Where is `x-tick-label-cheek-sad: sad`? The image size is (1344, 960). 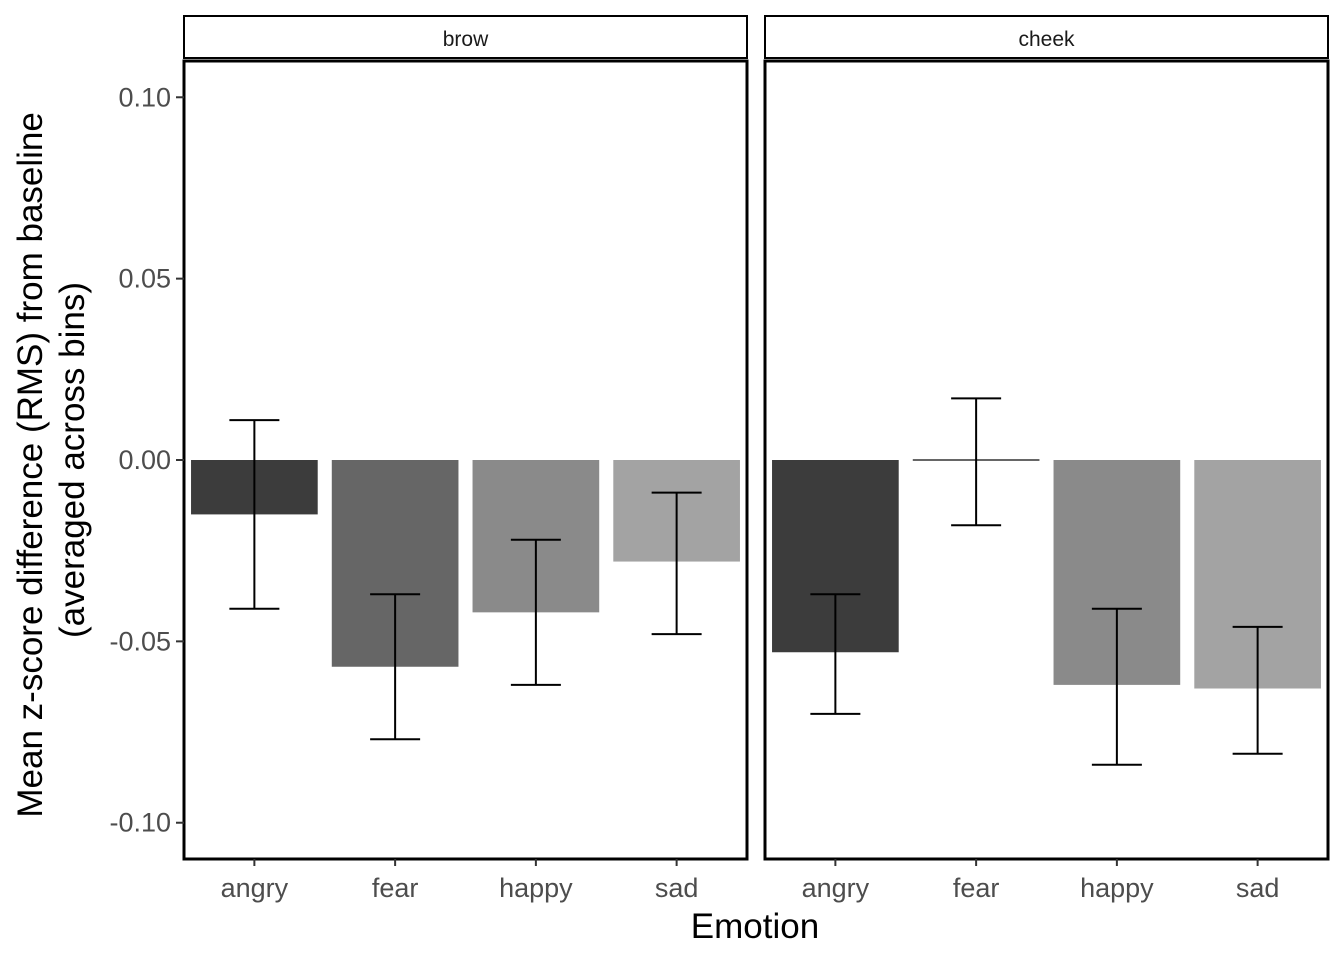
x-tick-label-cheek-sad: sad is located at coordinates (1258, 888).